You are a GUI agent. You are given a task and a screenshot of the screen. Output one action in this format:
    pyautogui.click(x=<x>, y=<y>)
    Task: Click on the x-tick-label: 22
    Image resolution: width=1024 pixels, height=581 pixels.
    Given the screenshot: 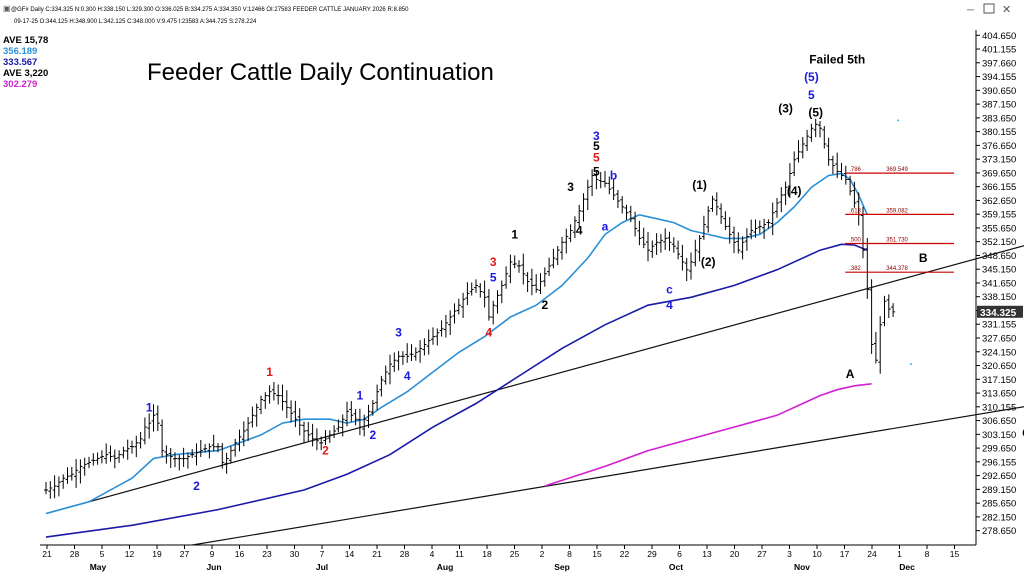 What is the action you would take?
    pyautogui.click(x=625, y=554)
    